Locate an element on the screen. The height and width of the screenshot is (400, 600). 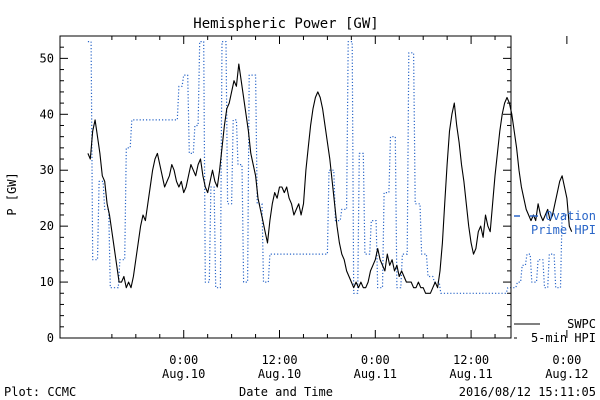
legend-swpc-label-2: 5-min HPI is located at coordinates (563, 338).